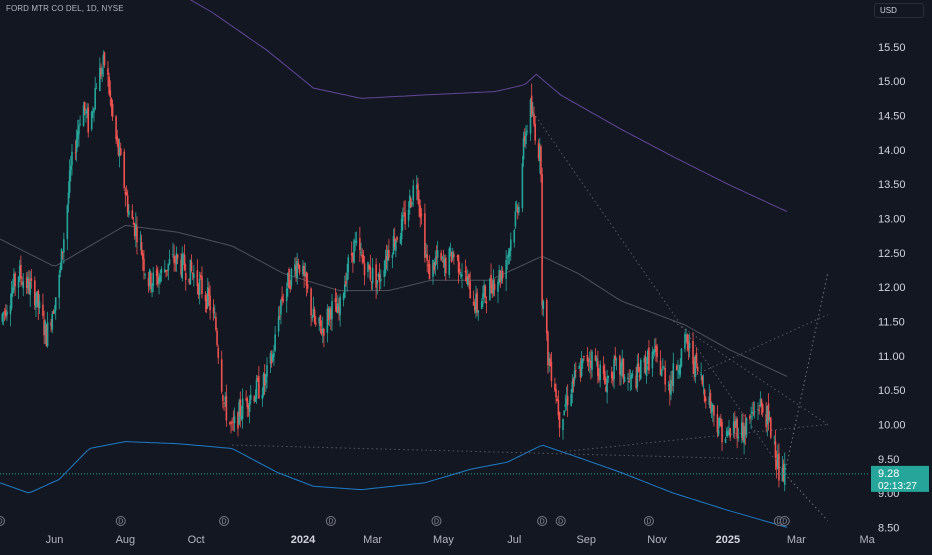 This screenshot has height=555, width=932. Describe the element at coordinates (461, 540) in the screenshot. I see `time-axis: Jun Aug Oct 2024 Mar May Jul Sep Nov 2025 Mar Ma` at that location.